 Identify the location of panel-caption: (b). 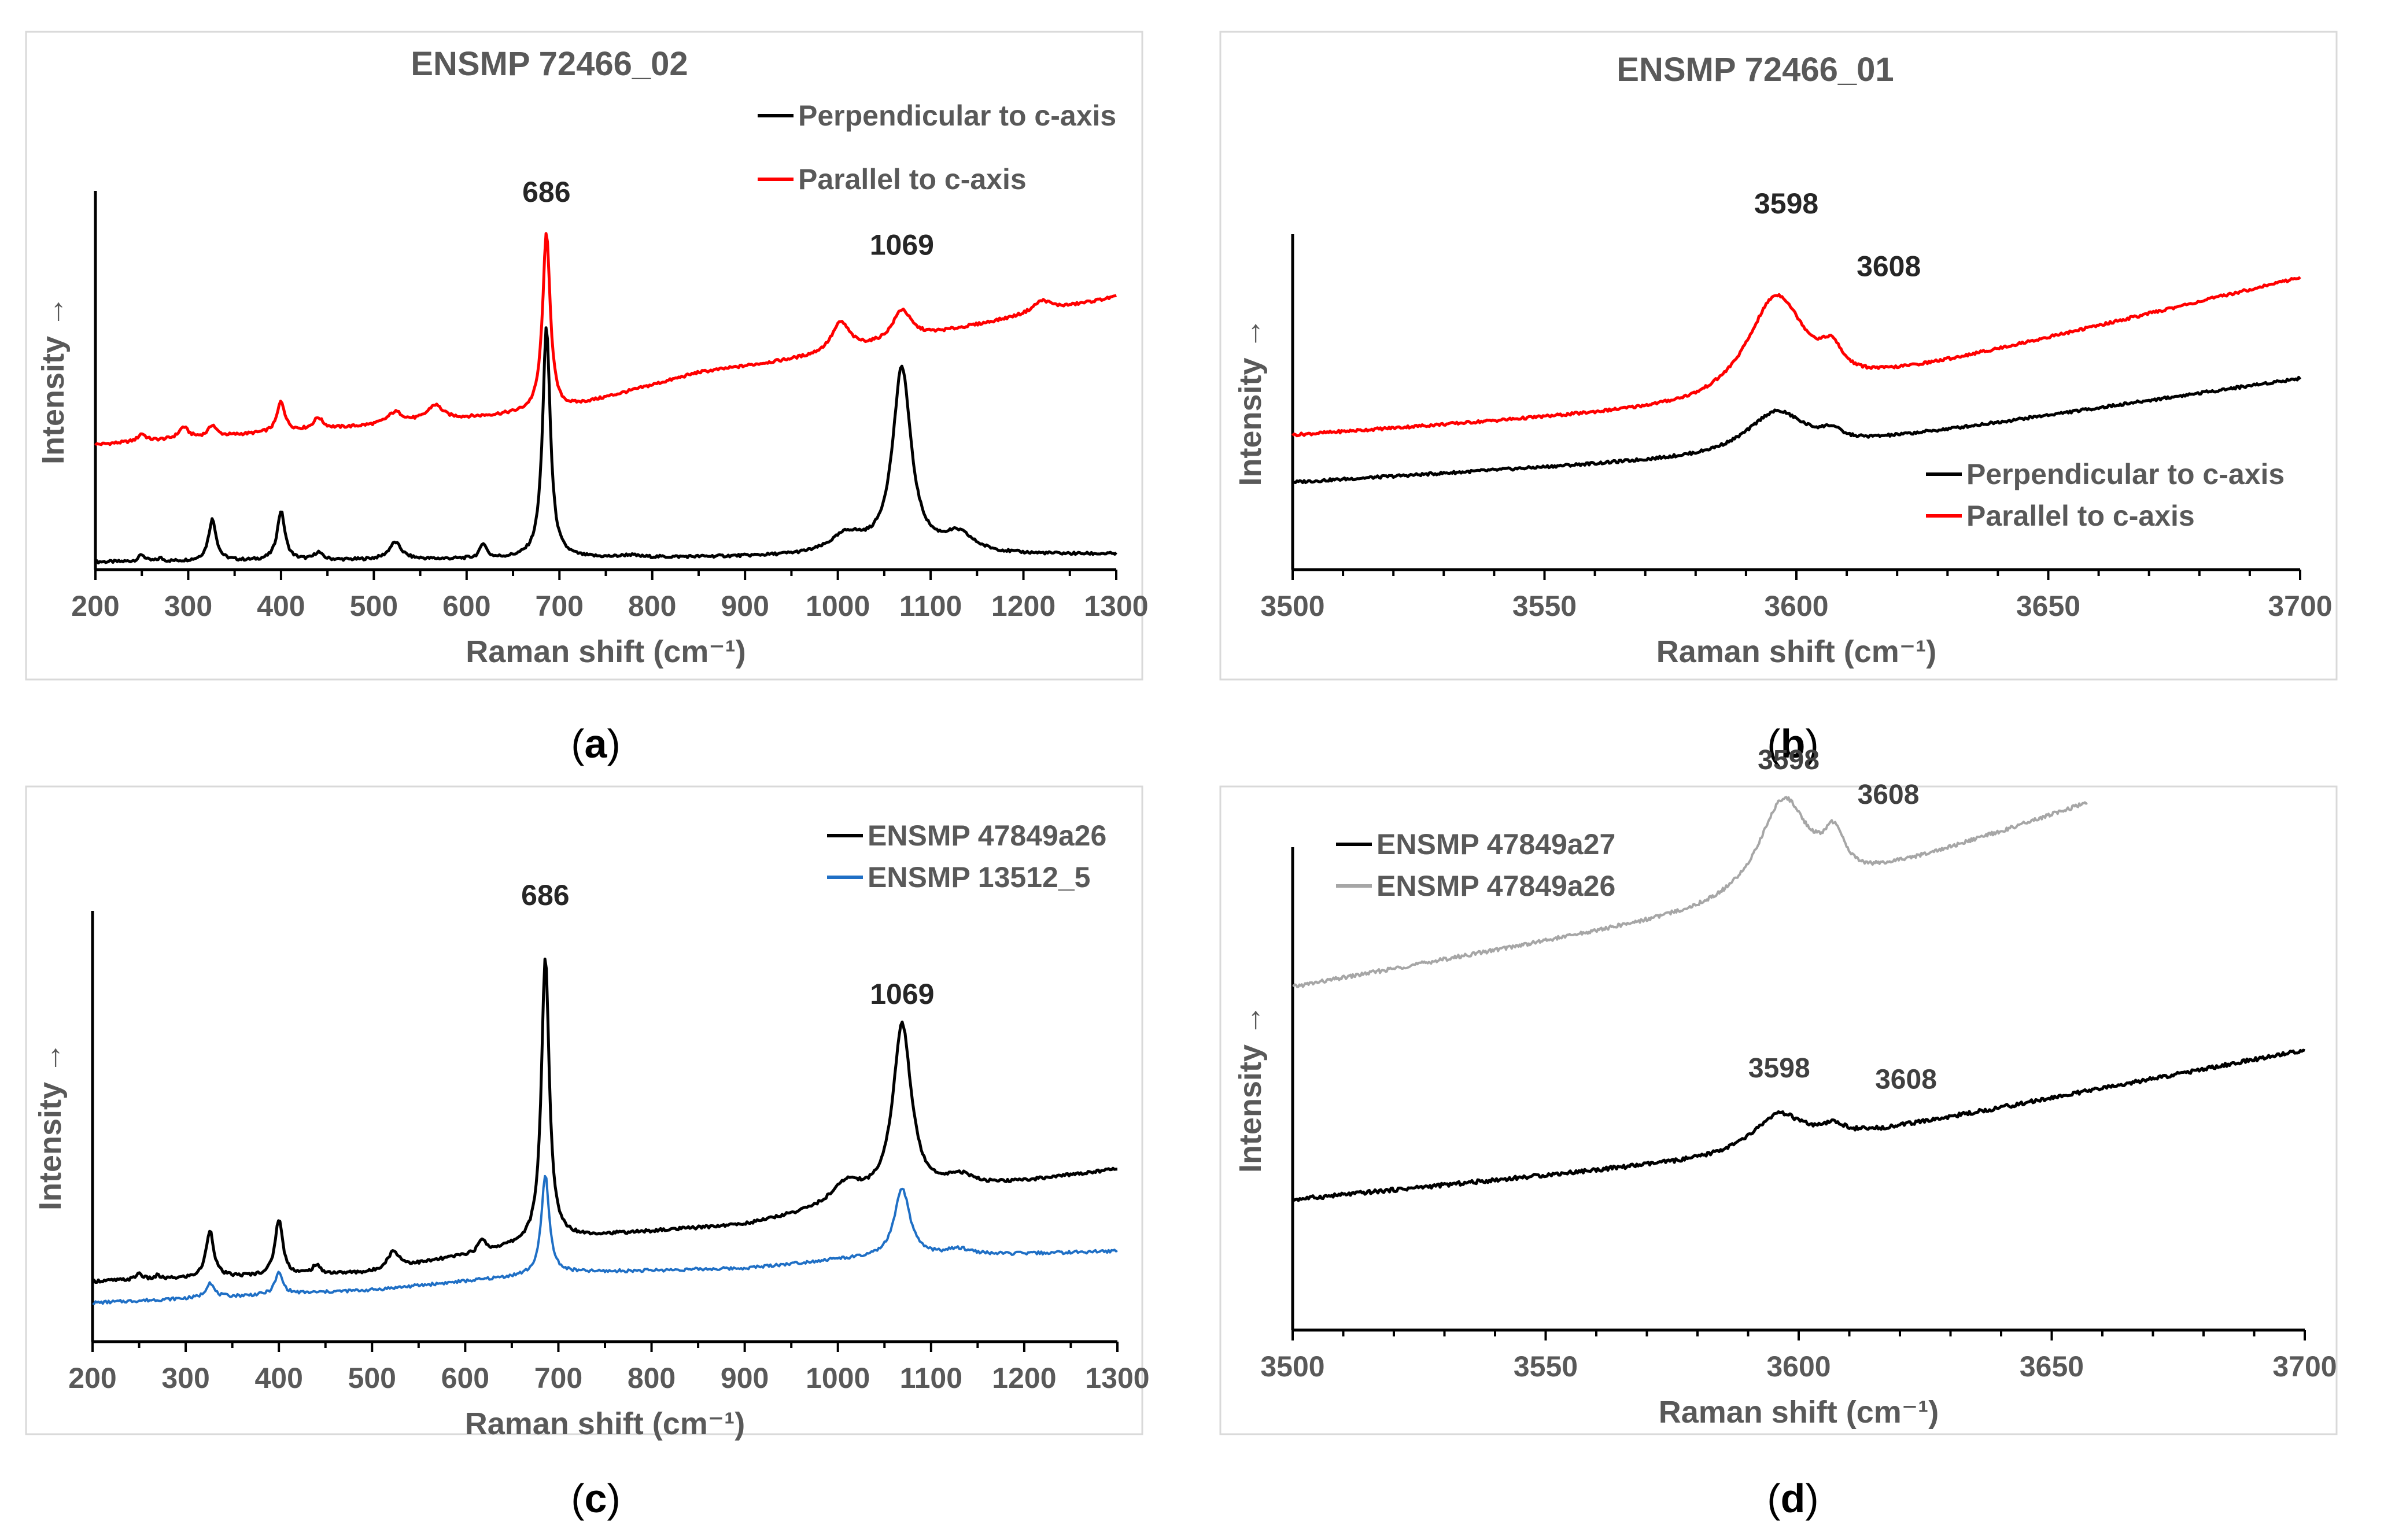
(1793, 743).